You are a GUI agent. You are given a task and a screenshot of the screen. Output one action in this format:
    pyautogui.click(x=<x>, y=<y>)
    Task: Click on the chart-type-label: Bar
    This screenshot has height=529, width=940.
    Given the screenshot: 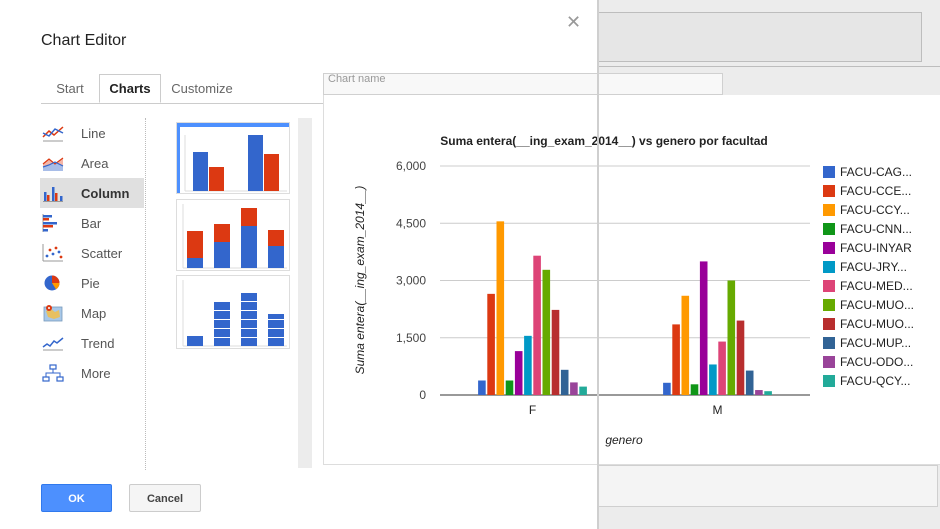 What is the action you would take?
    pyautogui.click(x=91, y=223)
    